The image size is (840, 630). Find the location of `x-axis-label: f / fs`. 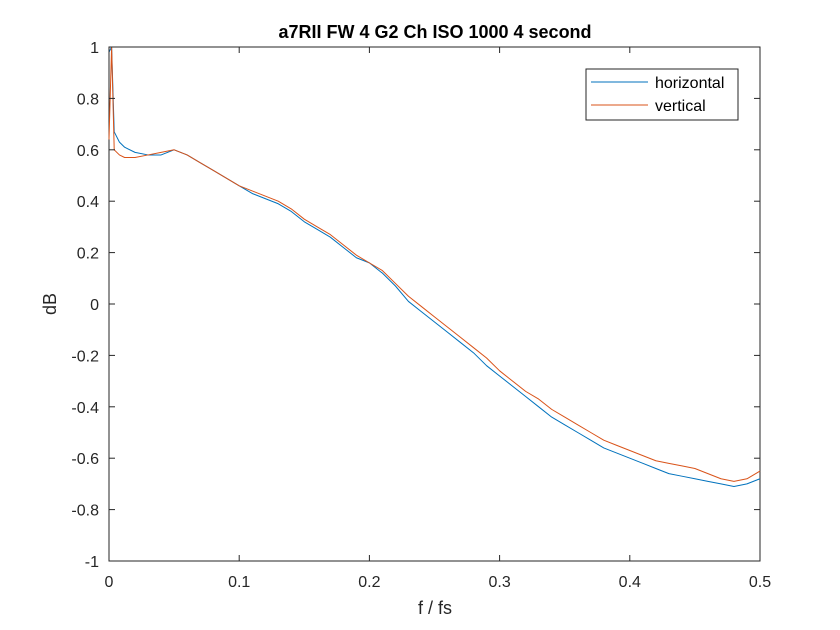

x-axis-label: f / fs is located at coordinates (435, 608).